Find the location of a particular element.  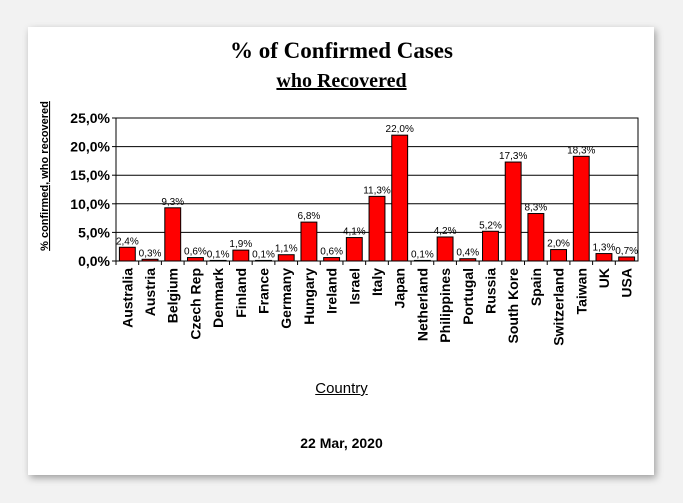

x-axis-title: Country is located at coordinates (341, 388).